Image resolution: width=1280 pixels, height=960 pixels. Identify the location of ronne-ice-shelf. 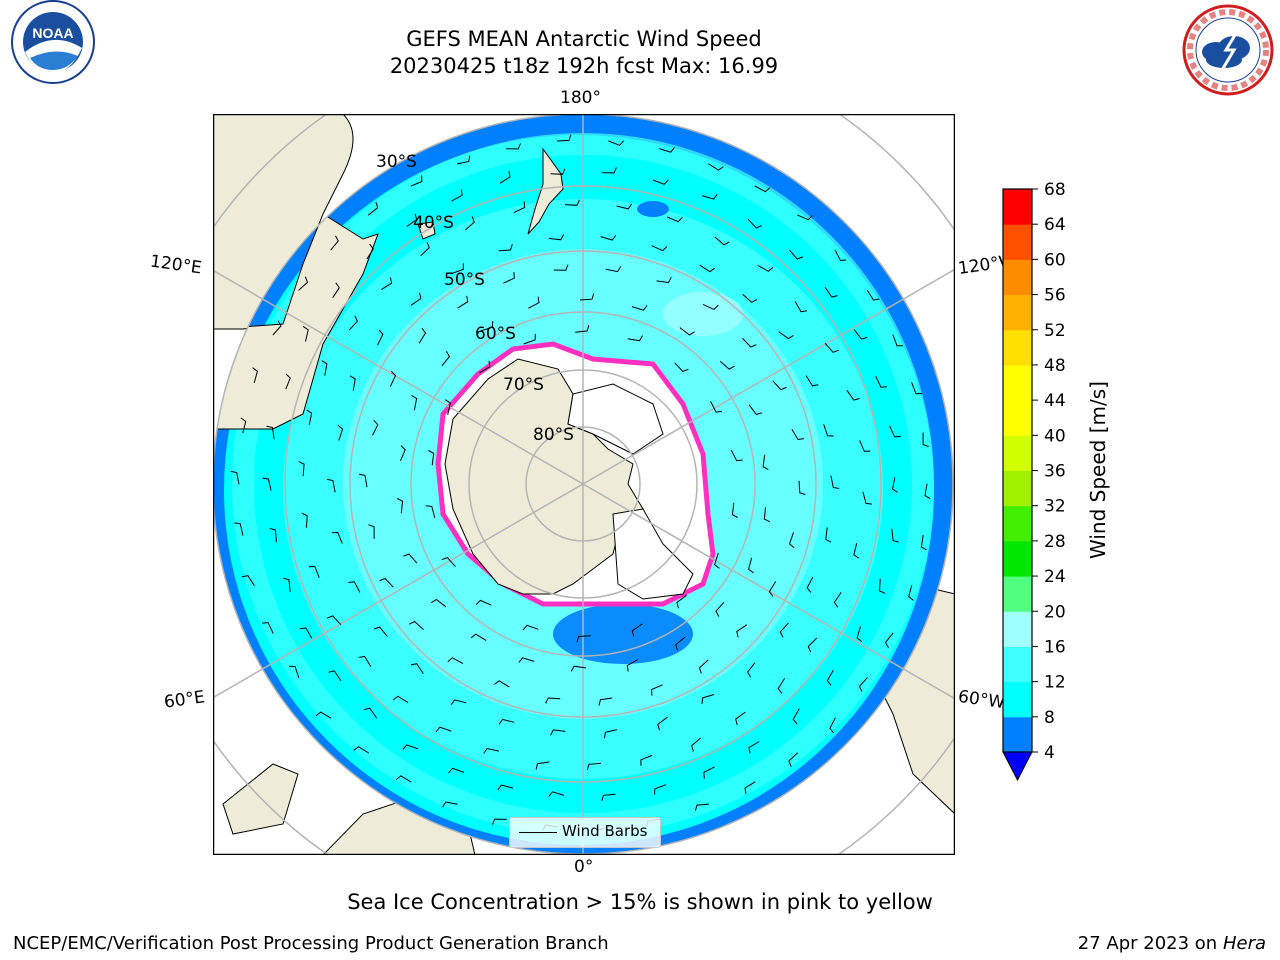
(653, 554).